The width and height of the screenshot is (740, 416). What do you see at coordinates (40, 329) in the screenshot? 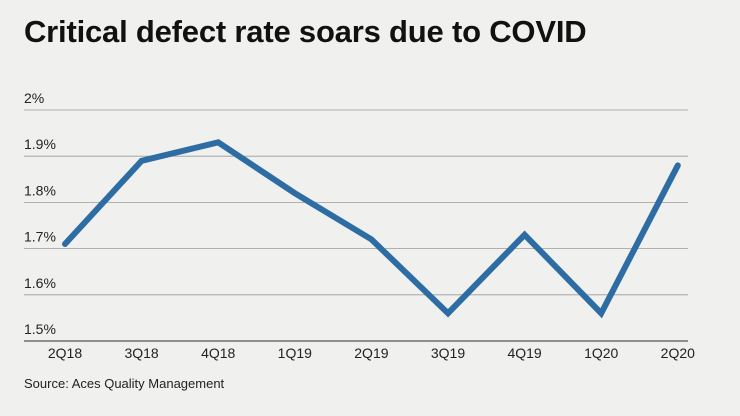
I see `y-tick-label: 1.5%` at bounding box center [40, 329].